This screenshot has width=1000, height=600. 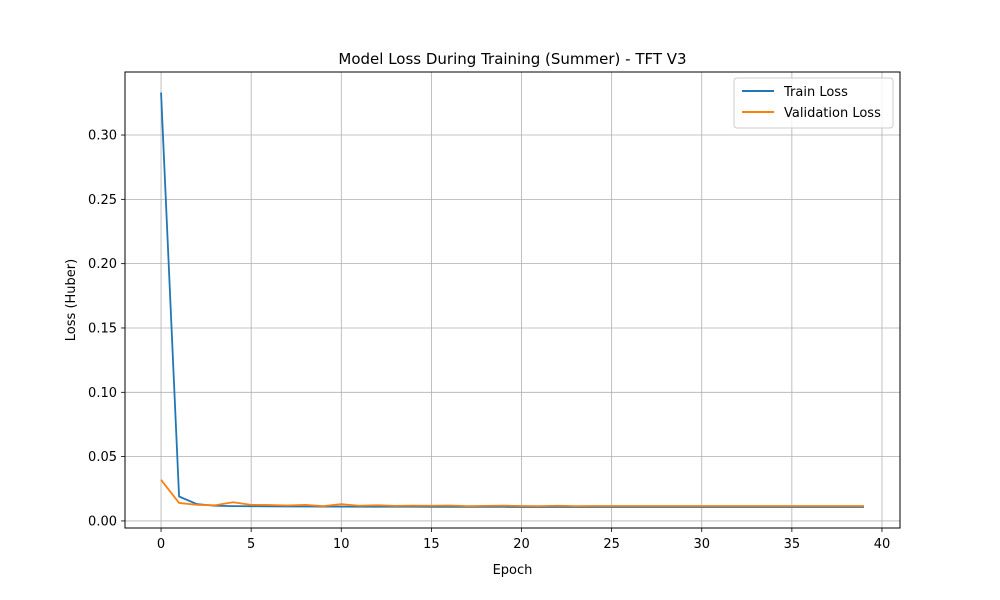 What do you see at coordinates (813, 103) in the screenshot?
I see `legend: Train Loss Validation Loss` at bounding box center [813, 103].